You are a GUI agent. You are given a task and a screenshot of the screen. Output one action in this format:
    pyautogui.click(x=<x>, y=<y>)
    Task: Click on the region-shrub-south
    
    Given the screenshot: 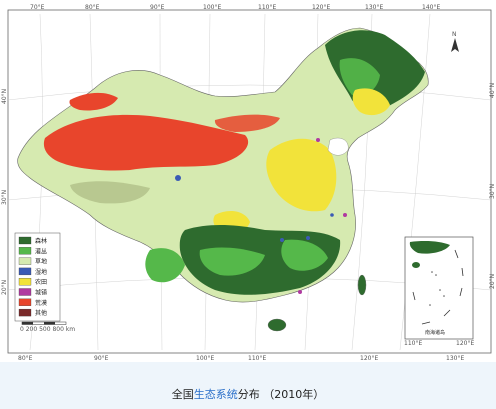 What is the action you would take?
    pyautogui.click(x=232, y=261)
    